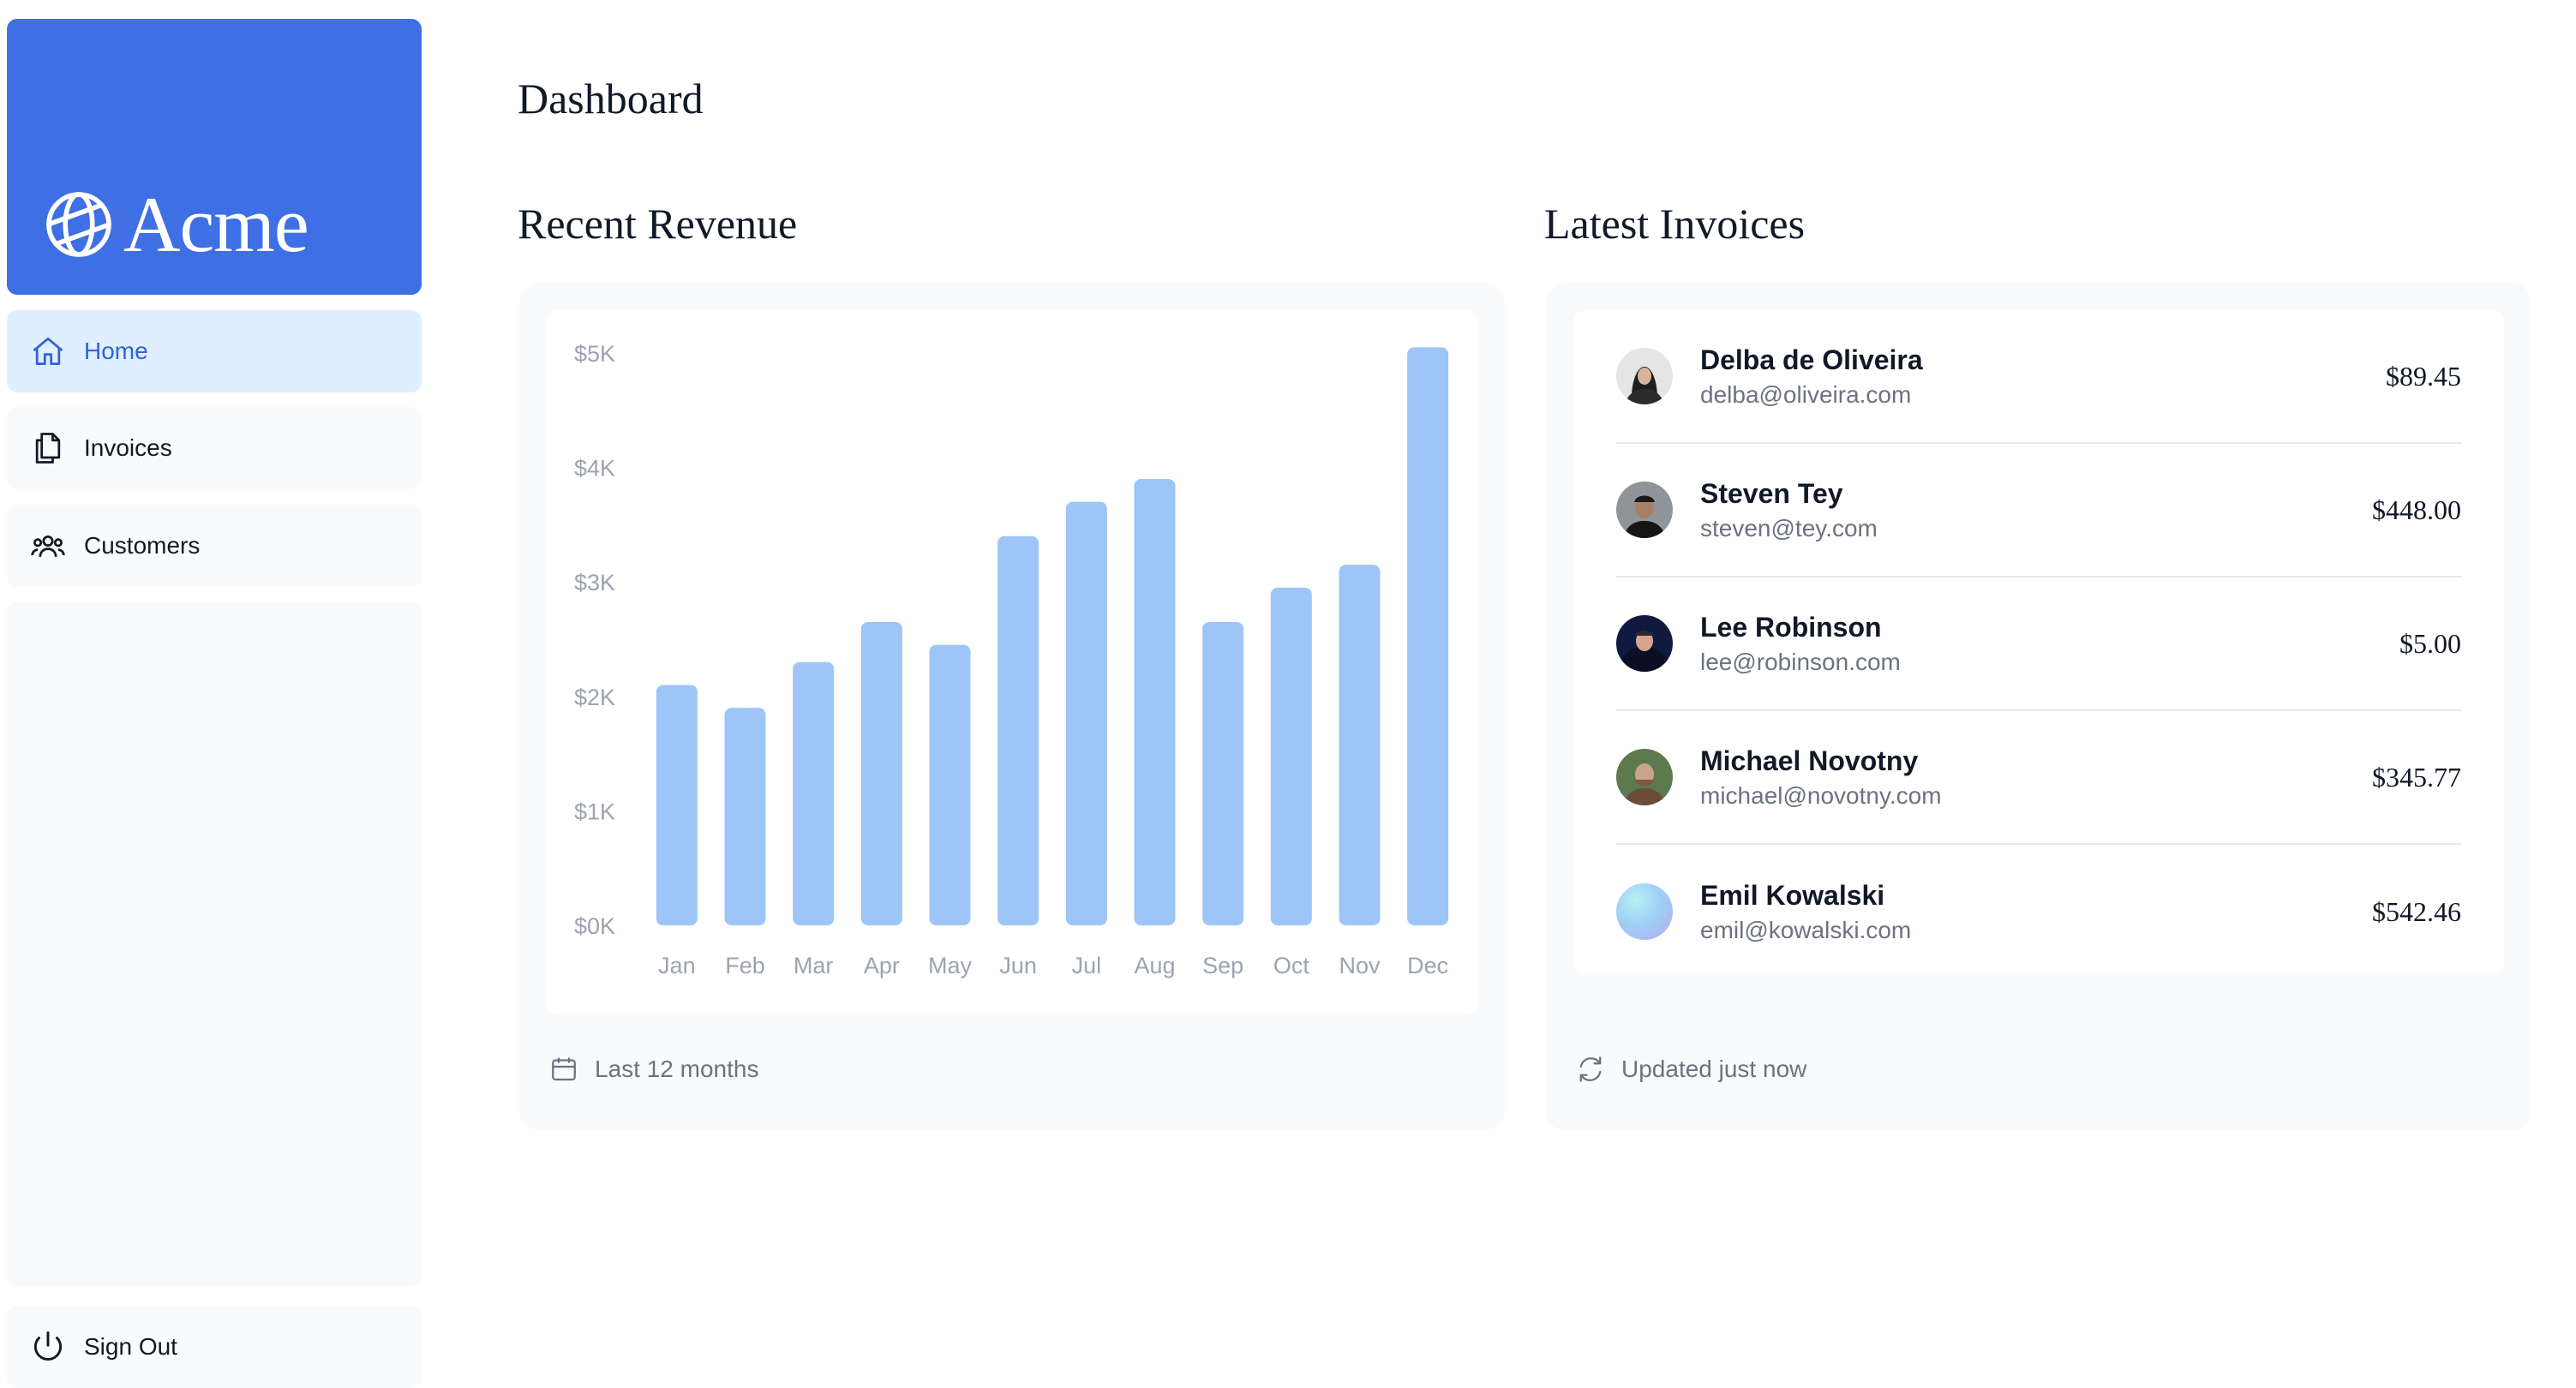 The width and height of the screenshot is (2576, 1388). What do you see at coordinates (1789, 527) in the screenshot?
I see `invoice-email: steven@tey.com` at bounding box center [1789, 527].